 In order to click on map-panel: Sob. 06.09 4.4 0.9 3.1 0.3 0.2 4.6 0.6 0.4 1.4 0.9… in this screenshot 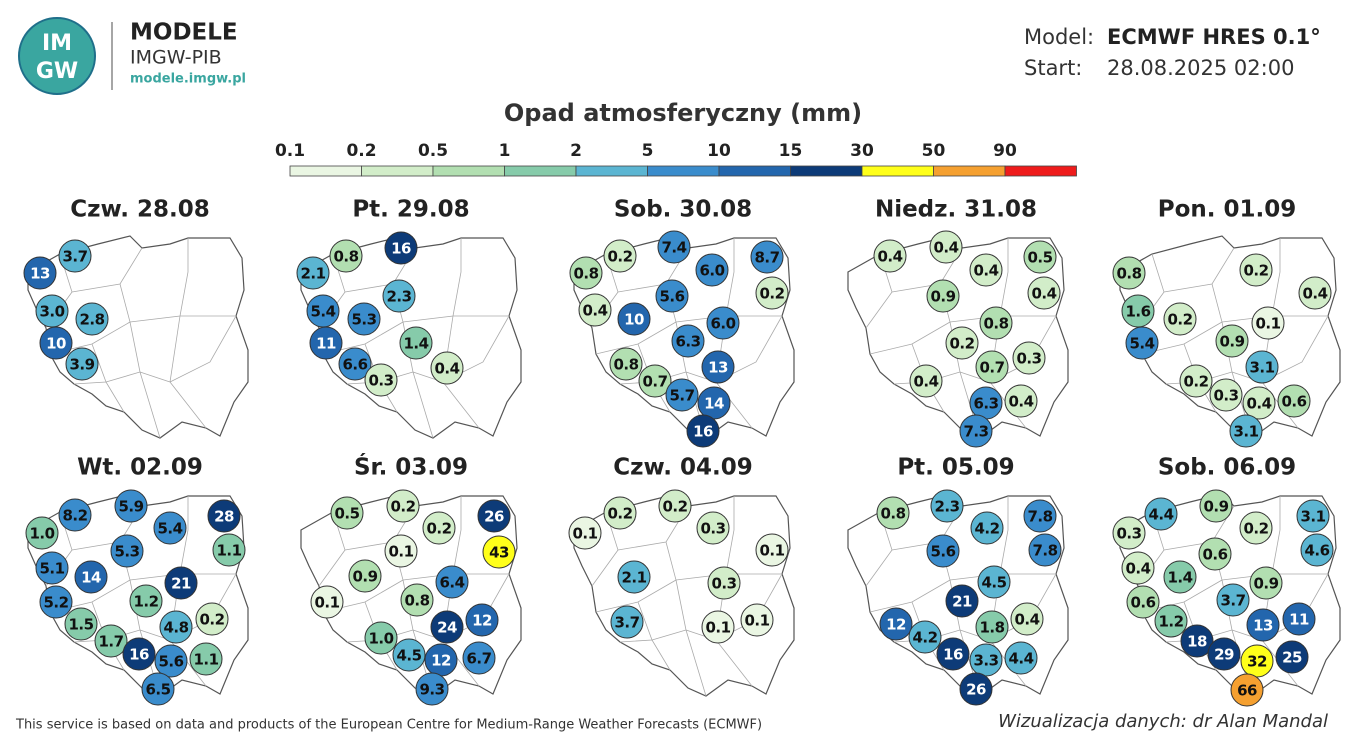, I will do `click(1226, 581)`.